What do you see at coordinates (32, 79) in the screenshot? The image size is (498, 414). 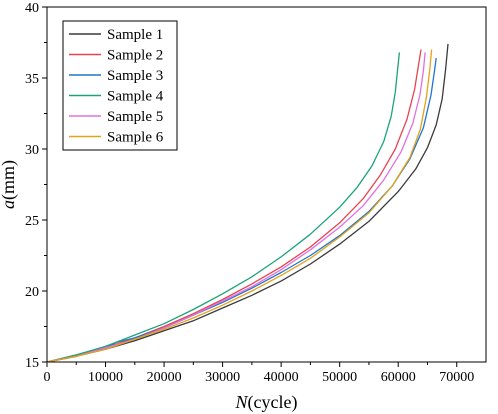 I see `y-tick-label: 35` at bounding box center [32, 79].